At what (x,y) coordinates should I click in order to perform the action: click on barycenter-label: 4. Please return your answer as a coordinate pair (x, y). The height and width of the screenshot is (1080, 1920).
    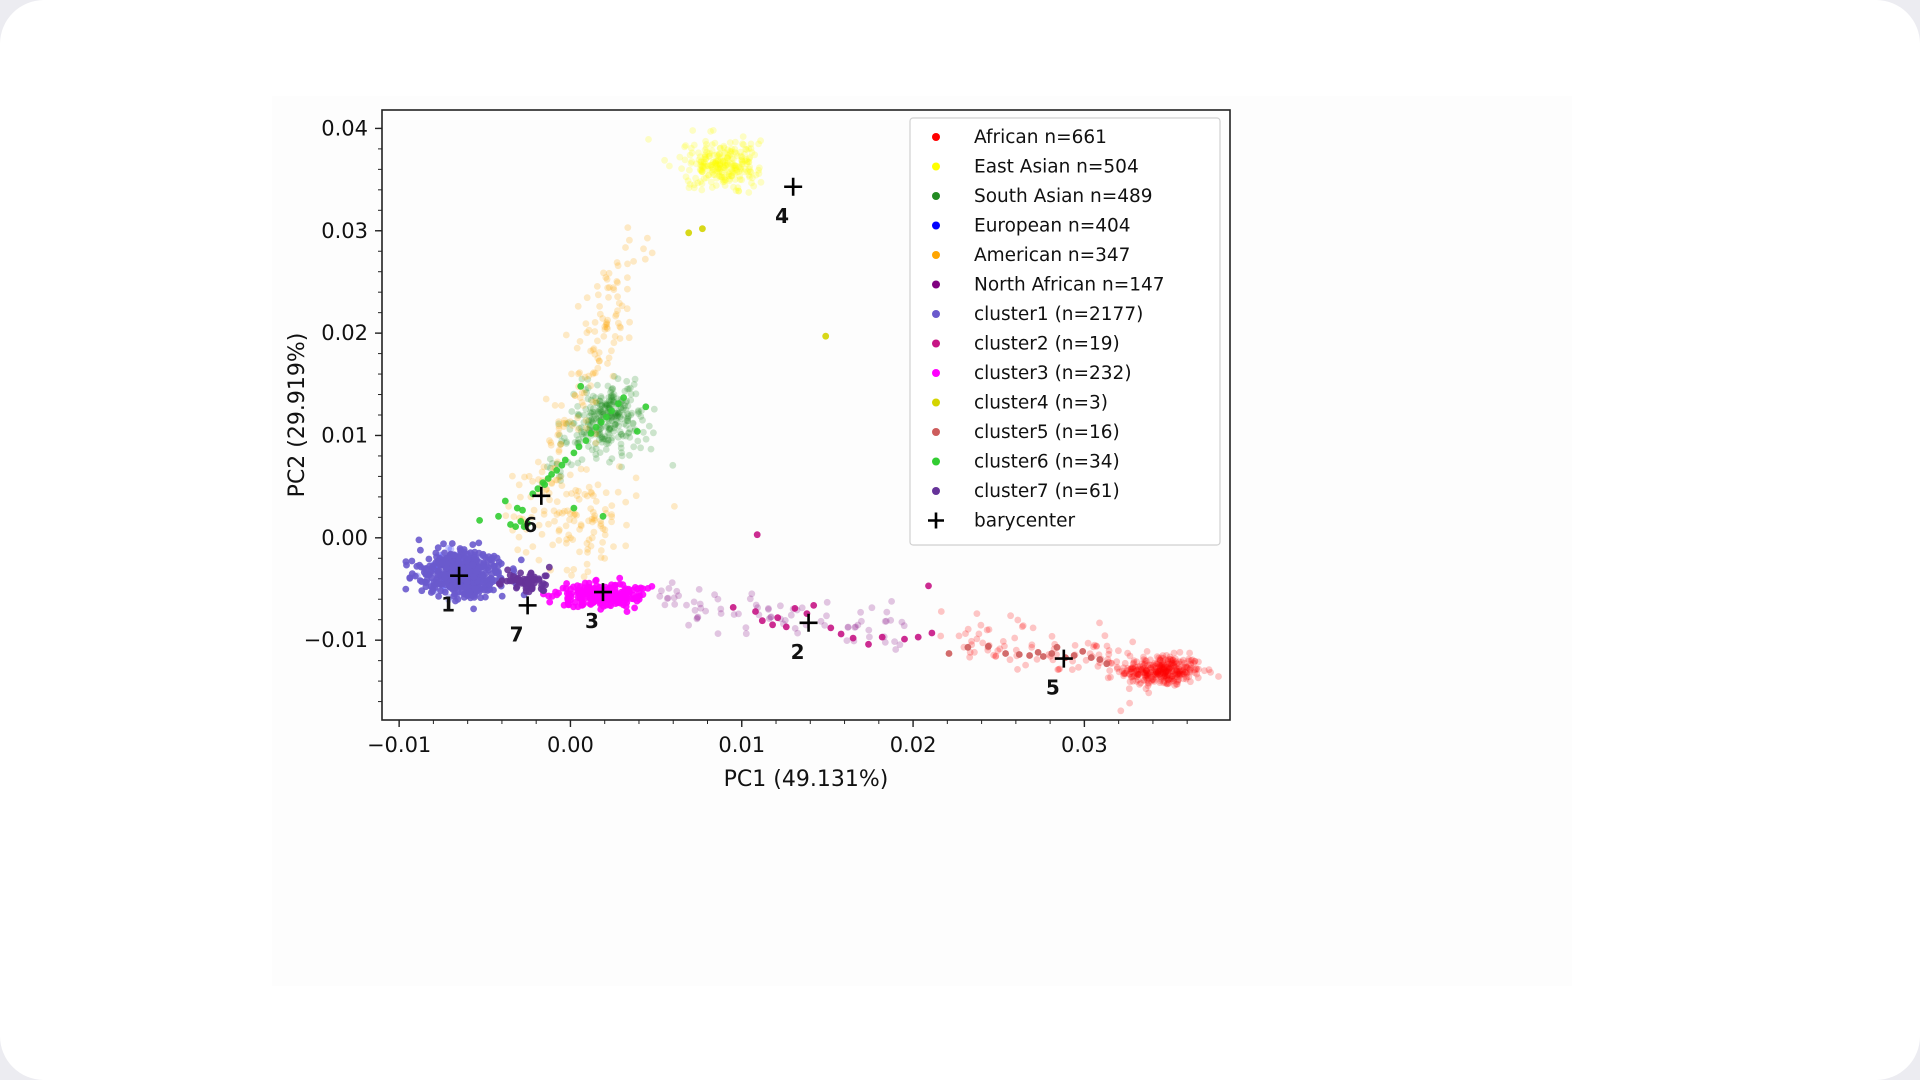
    Looking at the image, I should click on (782, 216).